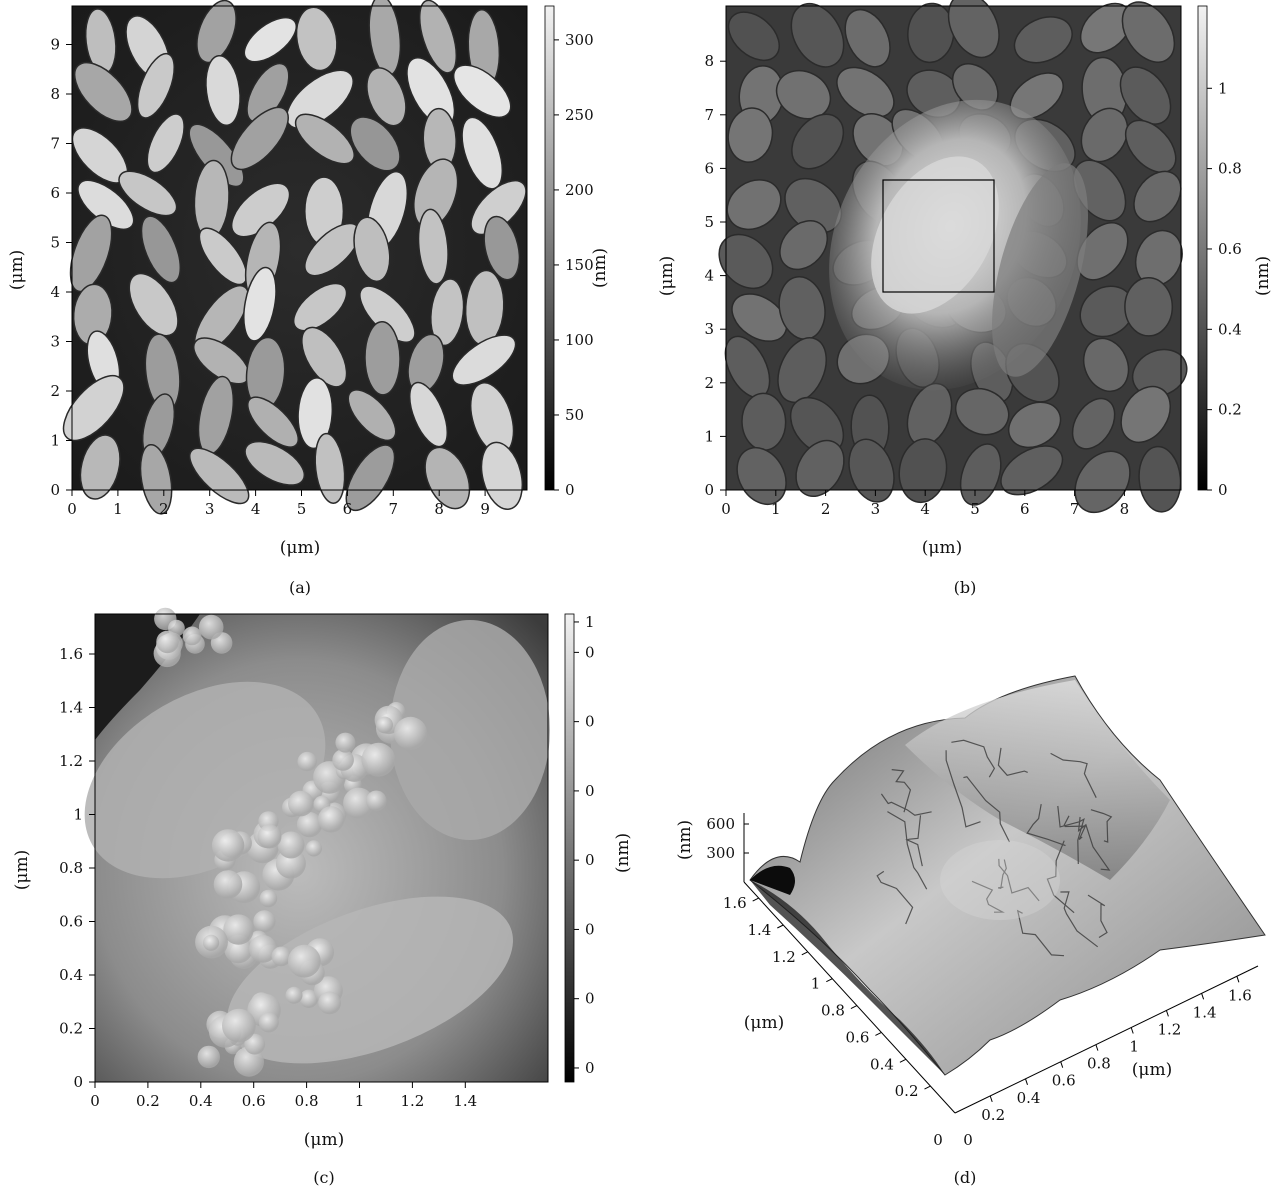 The image size is (1285, 1189). I want to click on y-tick-label: 0, so click(55, 490).